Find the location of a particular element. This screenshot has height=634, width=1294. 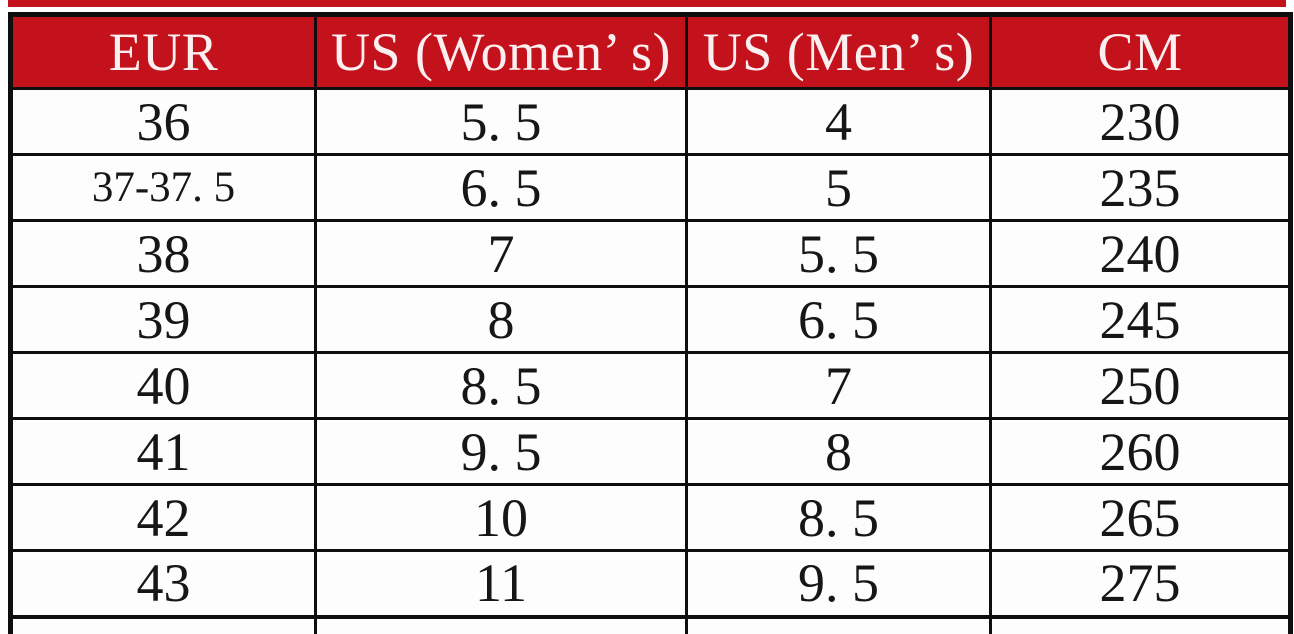

cell: 235 is located at coordinates (1140, 187).